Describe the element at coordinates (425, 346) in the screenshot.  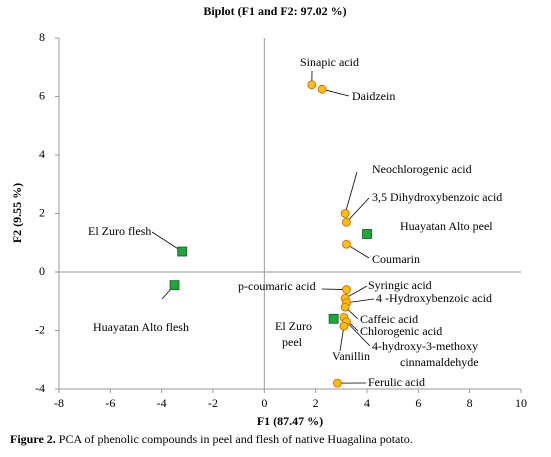
I see `point-label: 4-hydroxy-3-methoxy` at that location.